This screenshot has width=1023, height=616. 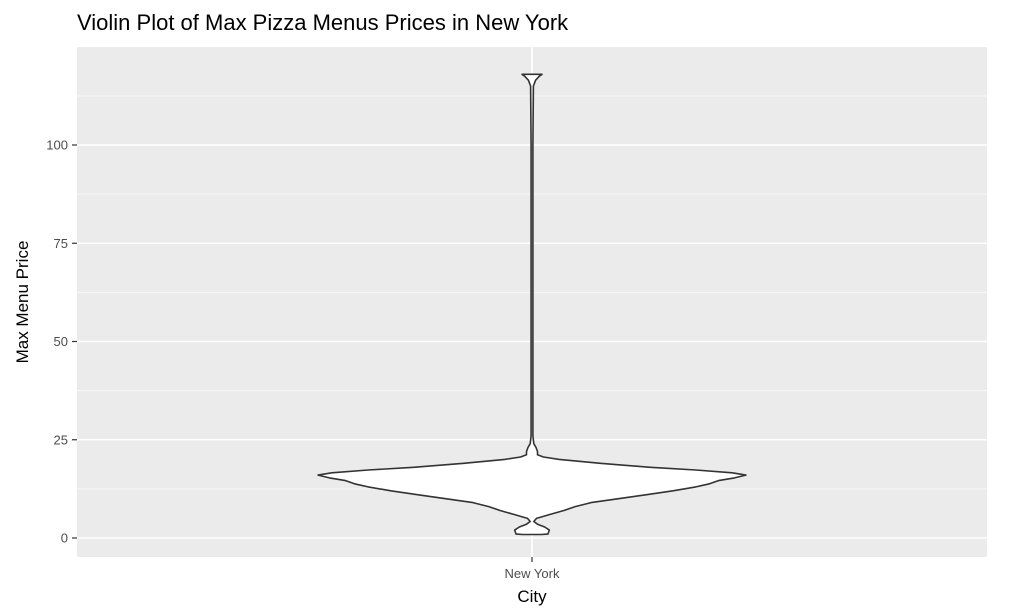 I want to click on y-tick-label: 50, so click(x=61, y=341).